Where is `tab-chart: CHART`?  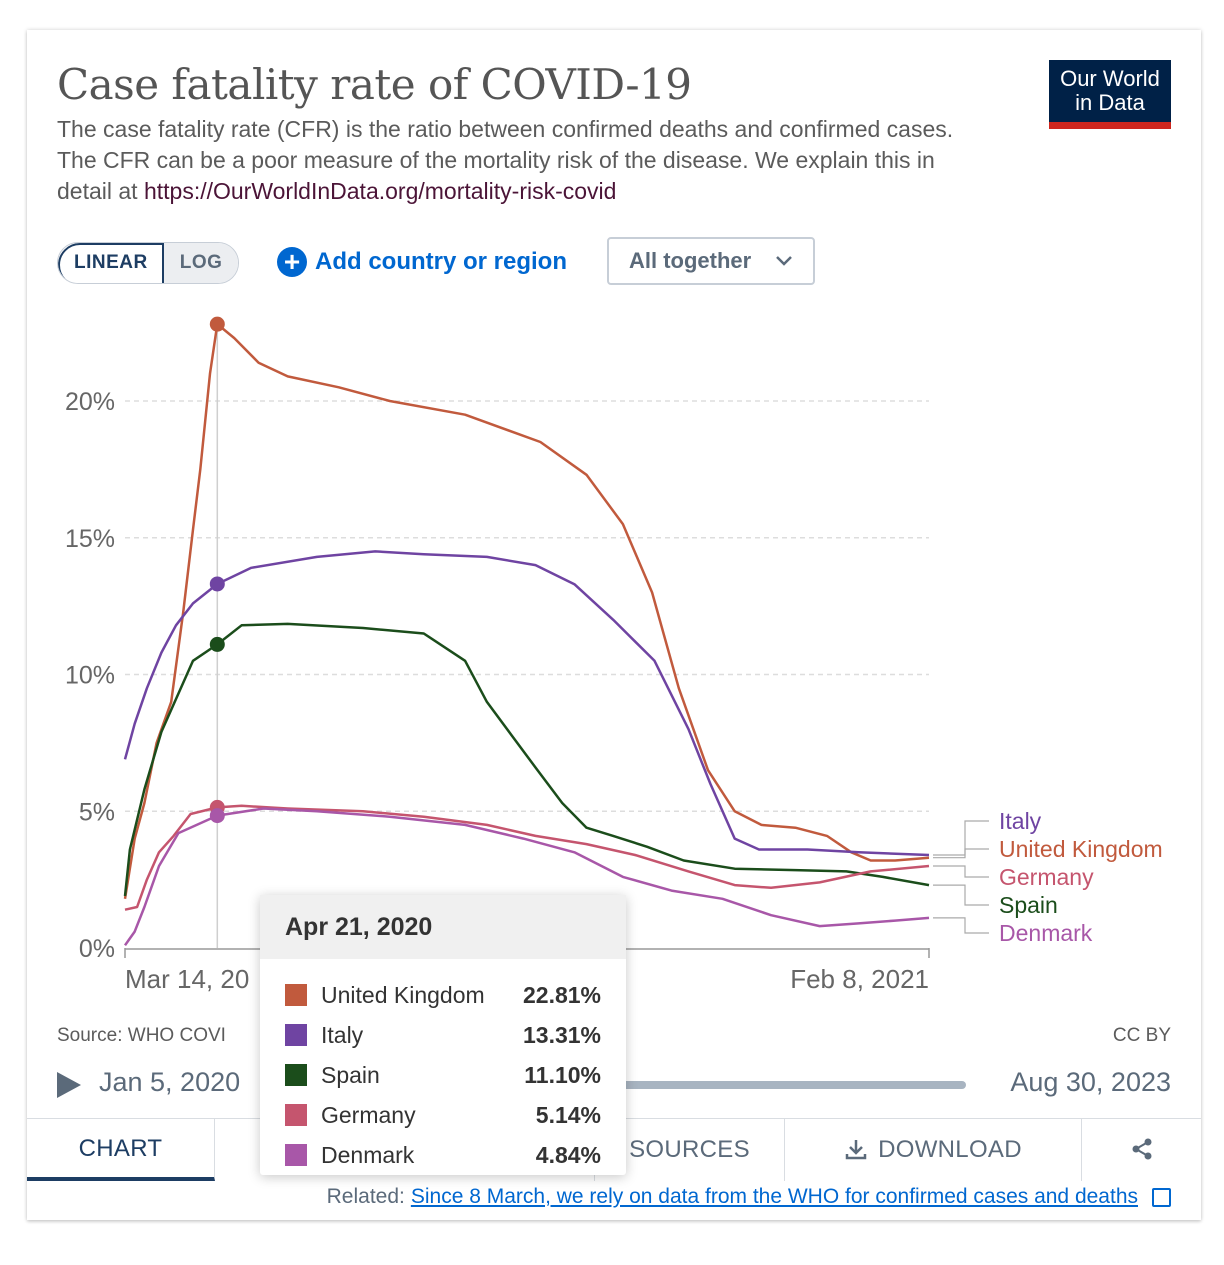
tab-chart: CHART is located at coordinates (121, 1150).